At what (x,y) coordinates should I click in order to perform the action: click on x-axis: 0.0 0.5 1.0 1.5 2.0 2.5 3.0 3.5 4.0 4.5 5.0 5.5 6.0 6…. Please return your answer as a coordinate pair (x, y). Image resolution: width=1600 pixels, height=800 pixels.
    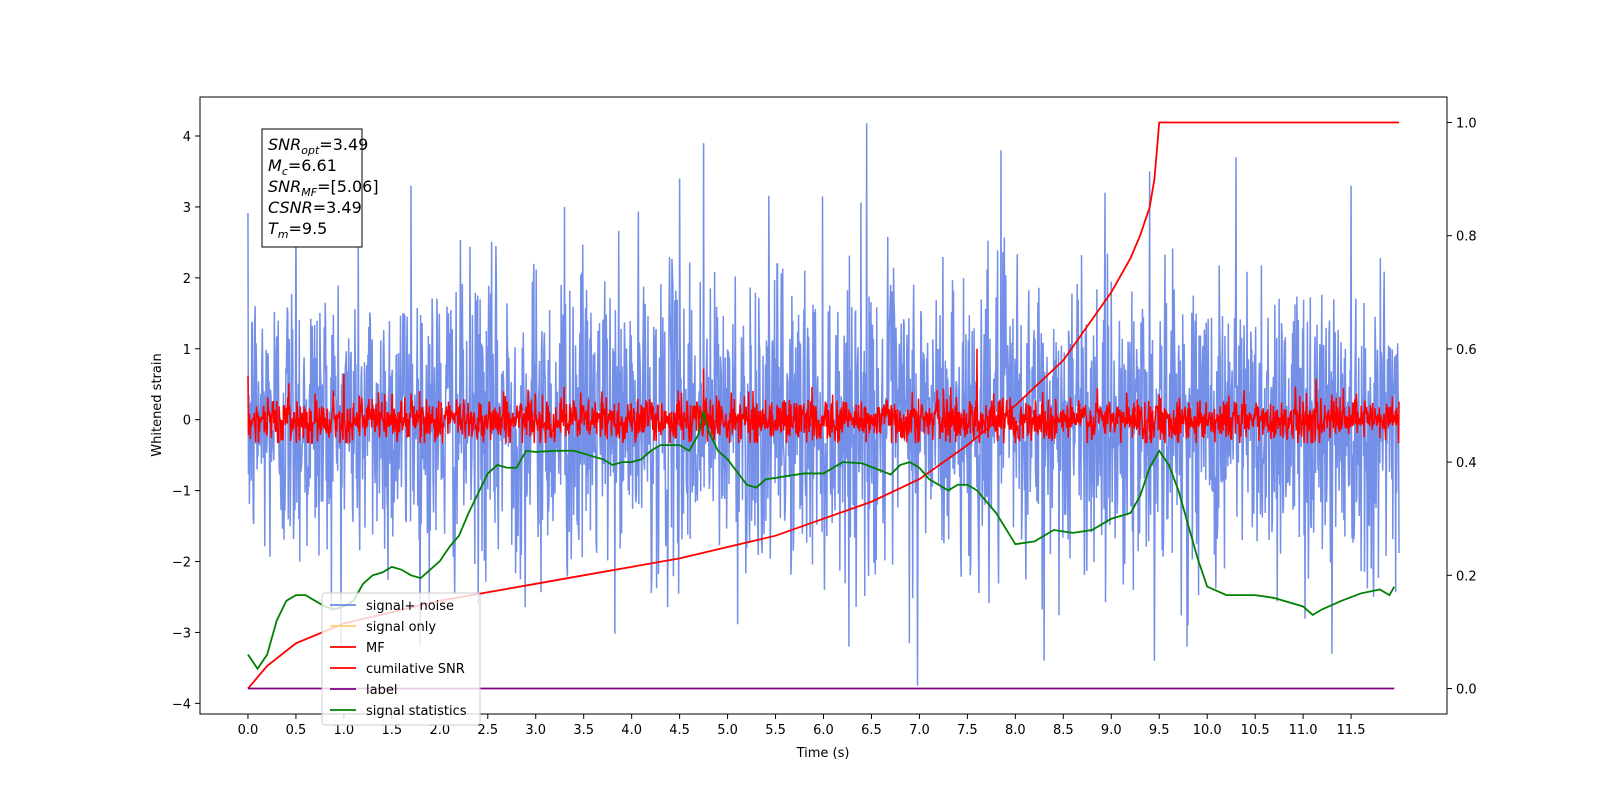
    Looking at the image, I should click on (802, 726).